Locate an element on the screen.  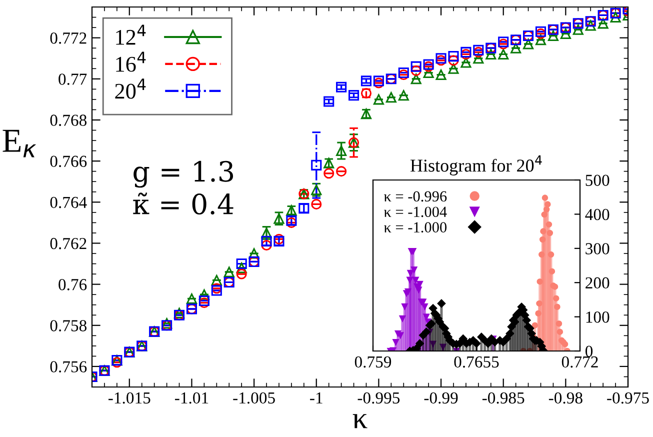
x-tick-label: 0.7655 is located at coordinates (476, 362).